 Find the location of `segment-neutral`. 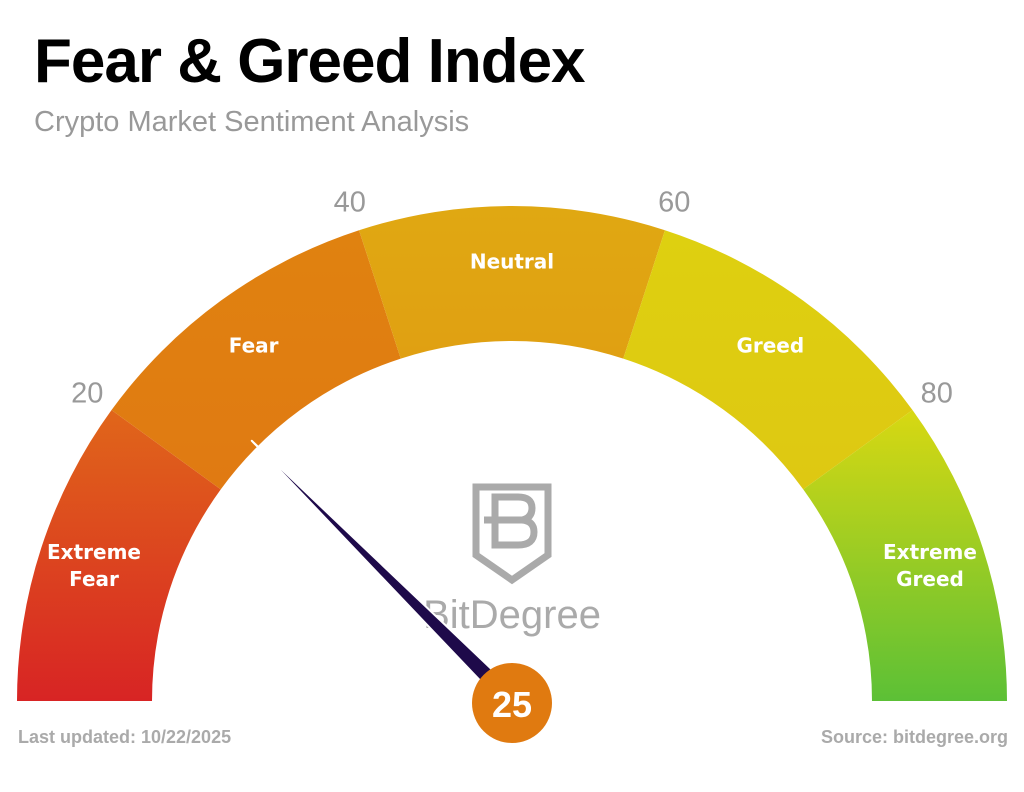

segment-neutral is located at coordinates (512, 282).